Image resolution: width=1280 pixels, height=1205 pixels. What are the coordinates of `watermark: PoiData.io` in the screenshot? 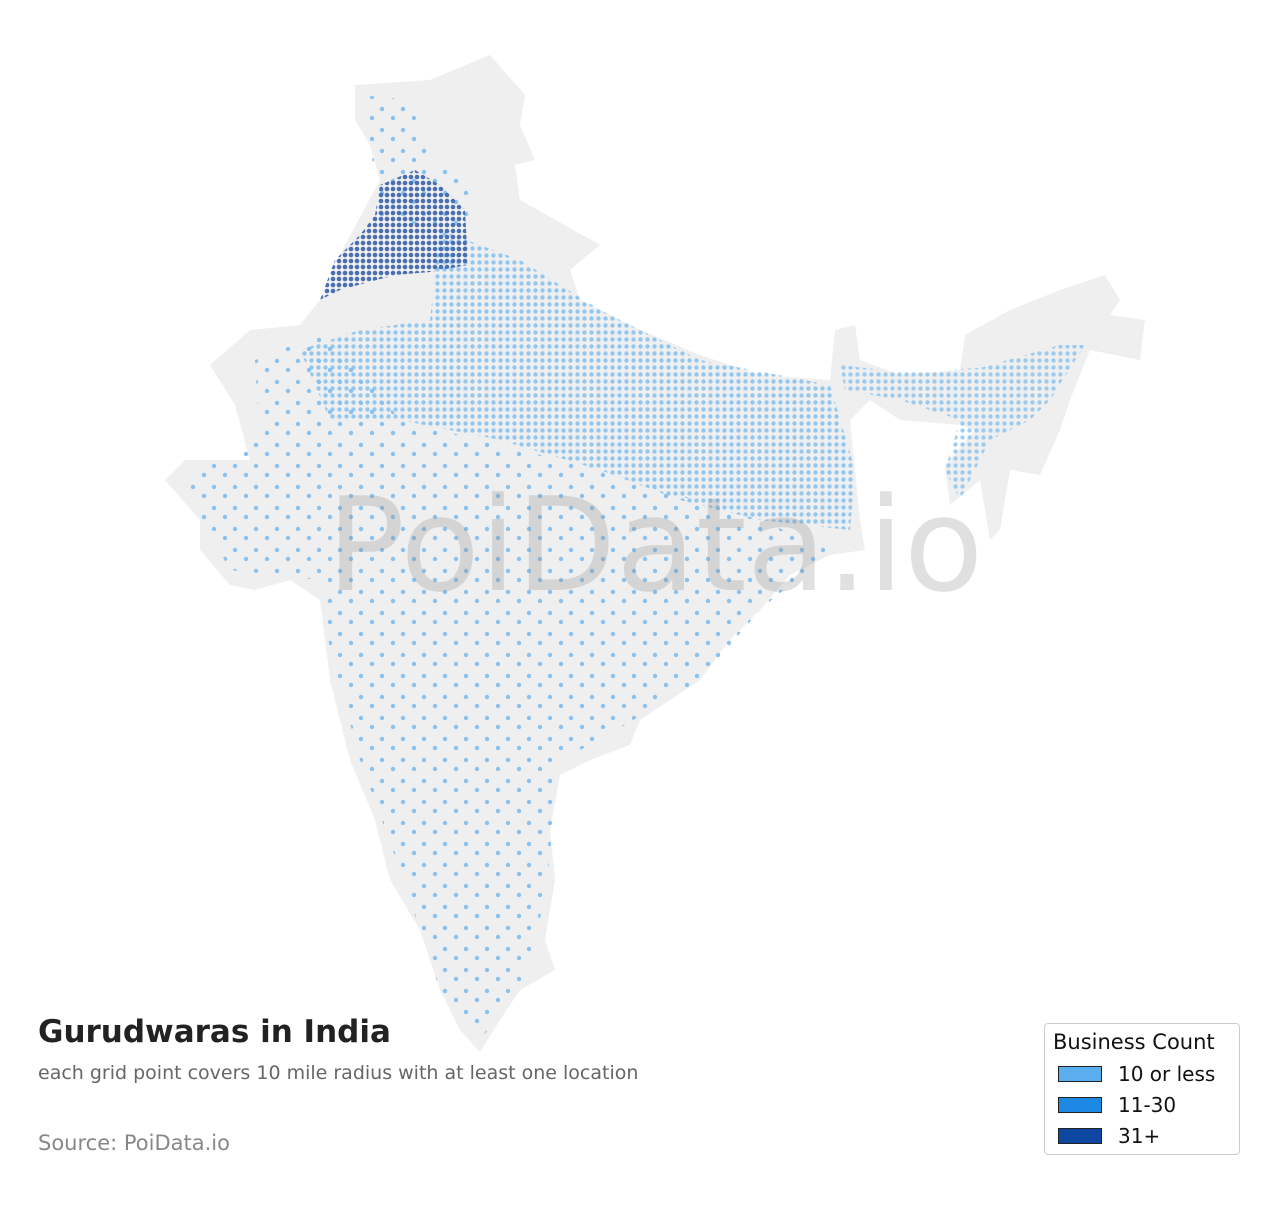 It's located at (655, 545).